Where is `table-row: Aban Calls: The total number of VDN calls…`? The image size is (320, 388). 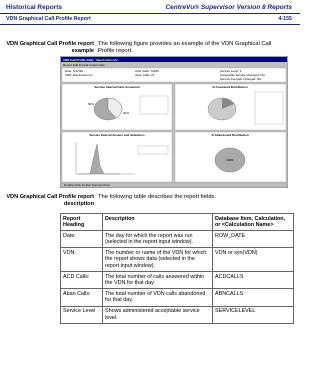
table-row: Aban Calls: The total number of VDN calls… is located at coordinates (177, 297).